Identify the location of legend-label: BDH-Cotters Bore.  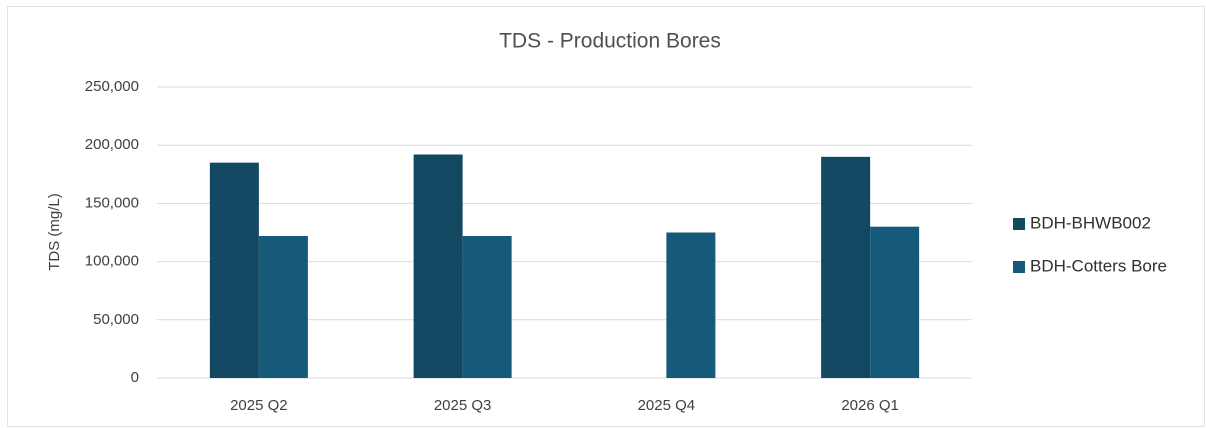
(1098, 265).